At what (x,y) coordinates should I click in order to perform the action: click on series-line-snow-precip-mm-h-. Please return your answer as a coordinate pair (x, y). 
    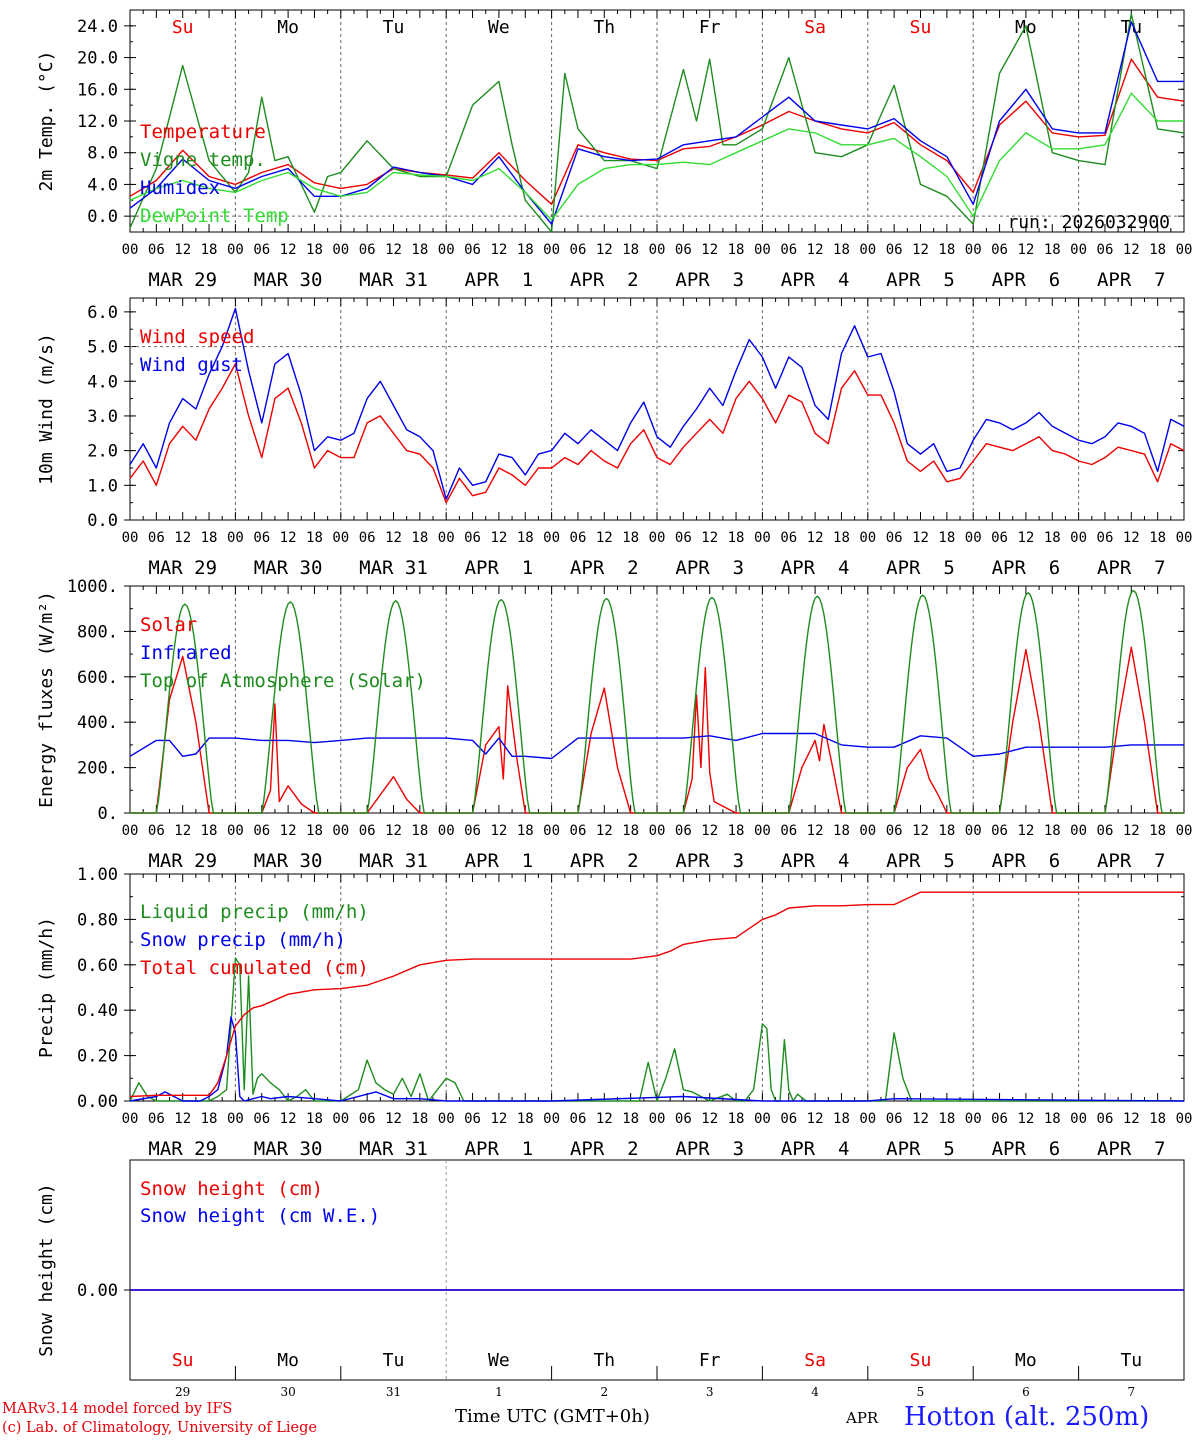
    Looking at the image, I should click on (657, 1059).